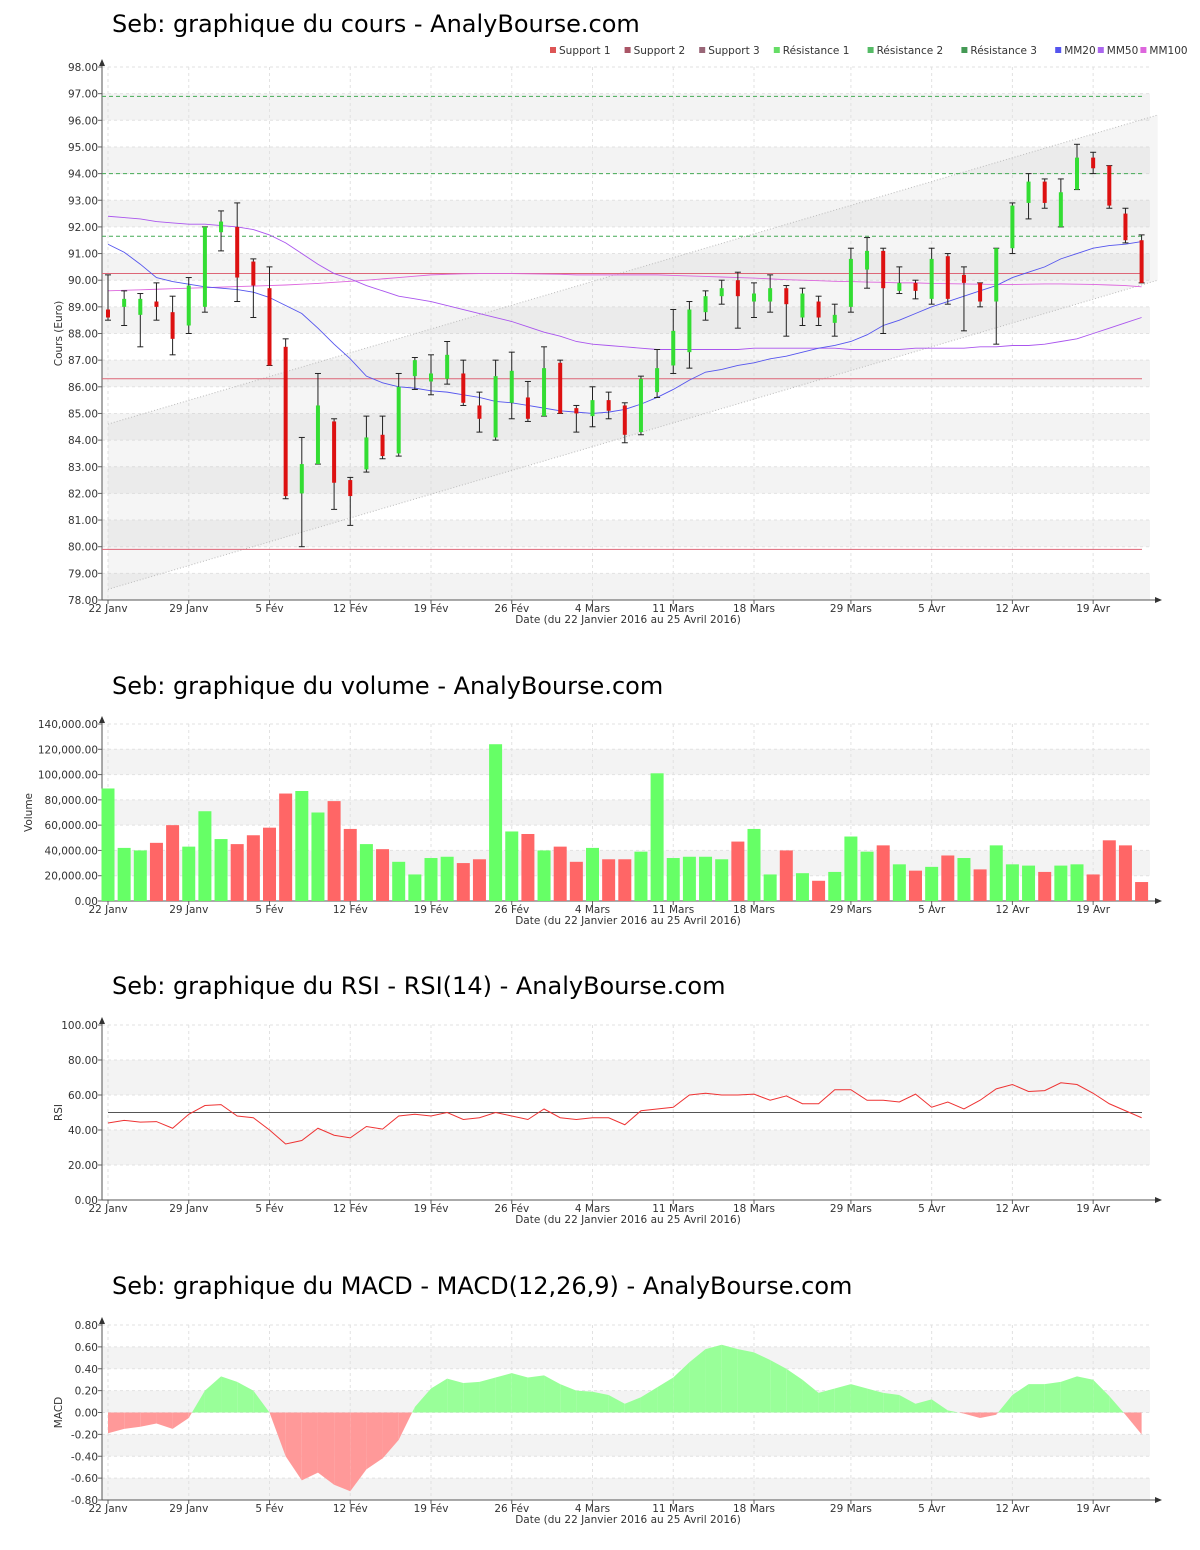  I want to click on legend-item: Support 1, so click(585, 51).